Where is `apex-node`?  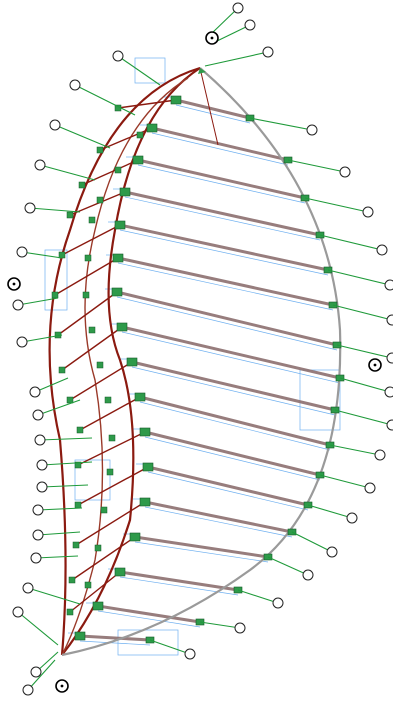
apex-node is located at coordinates (202, 71).